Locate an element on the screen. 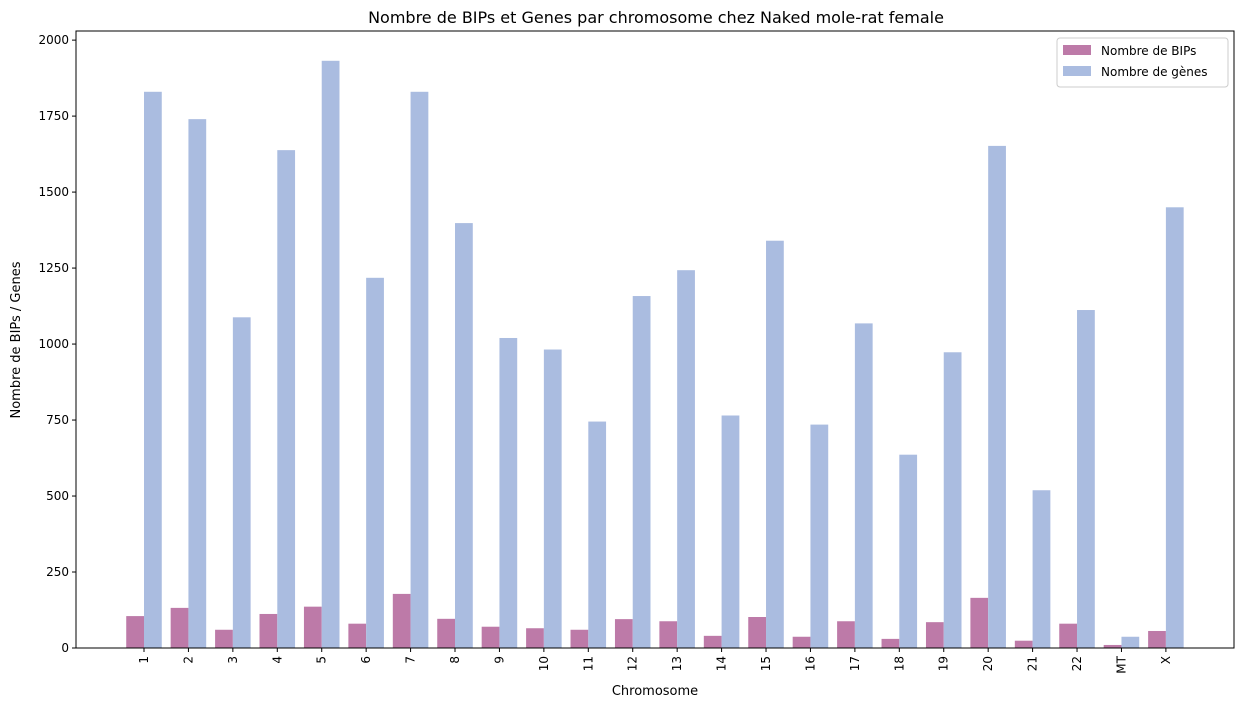 This screenshot has width=1246, height=708. x-tick-label: 15 is located at coordinates (766, 663).